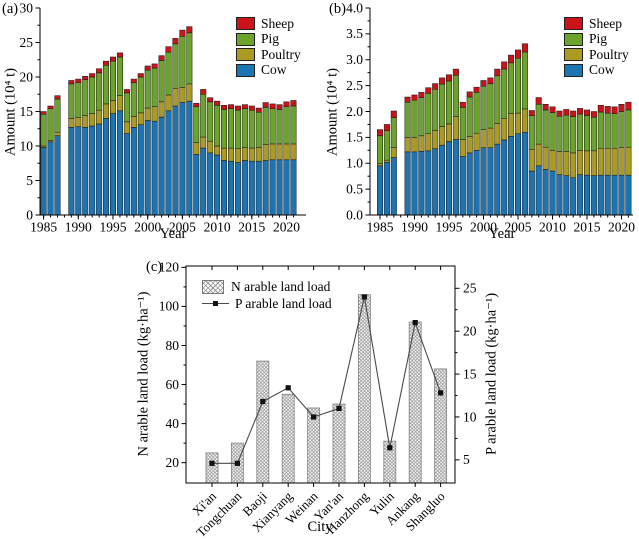 Image resolution: width=639 pixels, height=540 pixels. I want to click on panel-c-left-axis-label: N arable land load (kg·ha⁻¹), so click(143, 374).